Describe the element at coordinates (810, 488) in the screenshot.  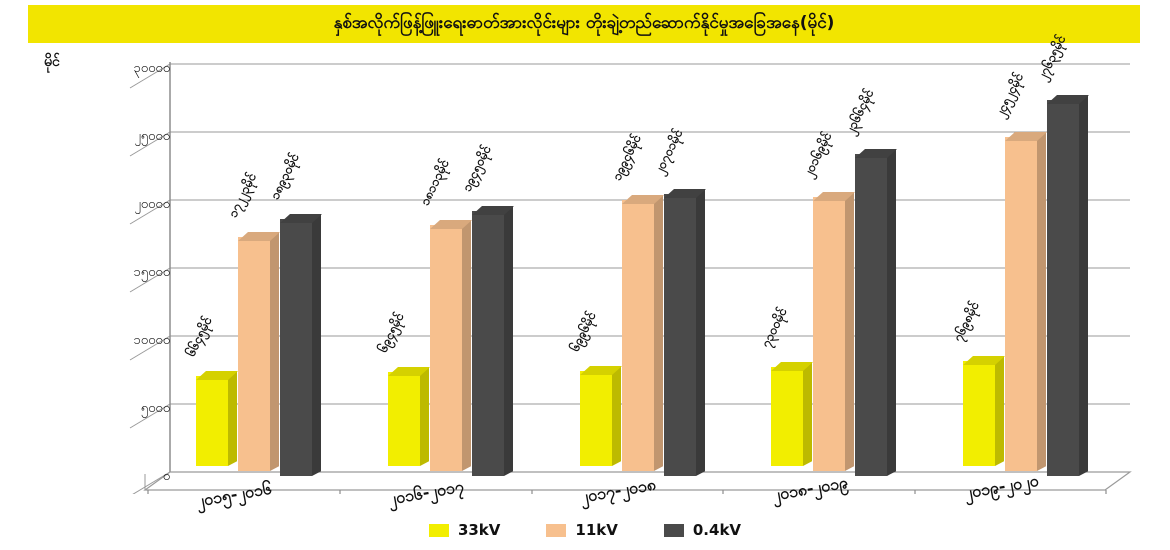
I see `x-label-3: ၂၀၁၈-၂၀၁၉` at that location.